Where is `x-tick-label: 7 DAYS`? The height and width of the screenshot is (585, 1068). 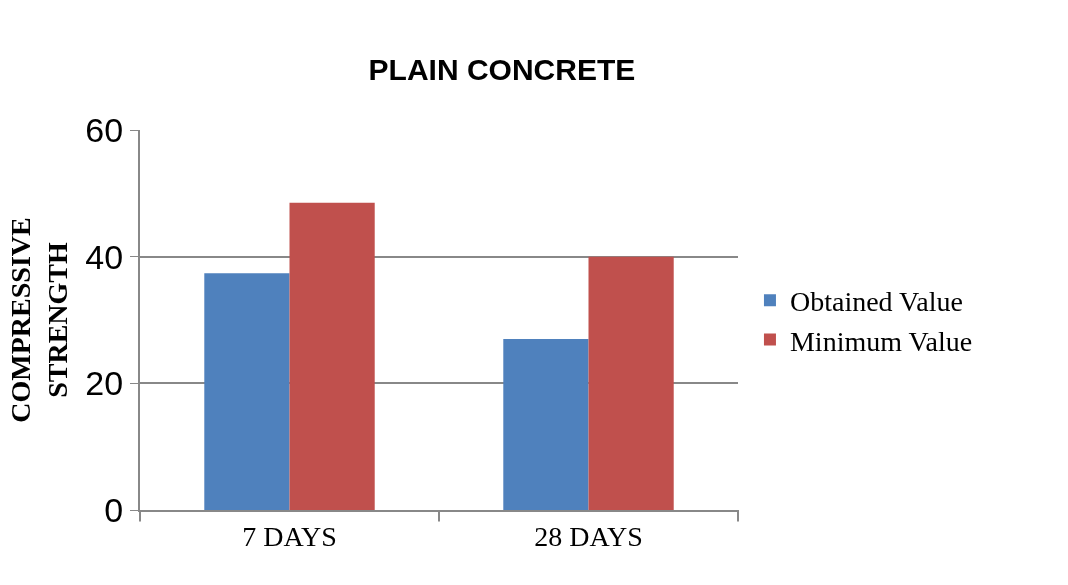 x-tick-label: 7 DAYS is located at coordinates (289, 536).